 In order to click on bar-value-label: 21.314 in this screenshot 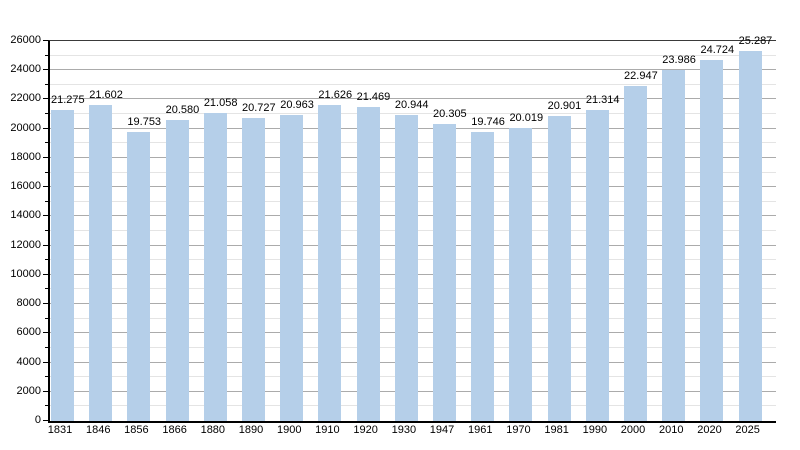, I will do `click(602, 99)`.